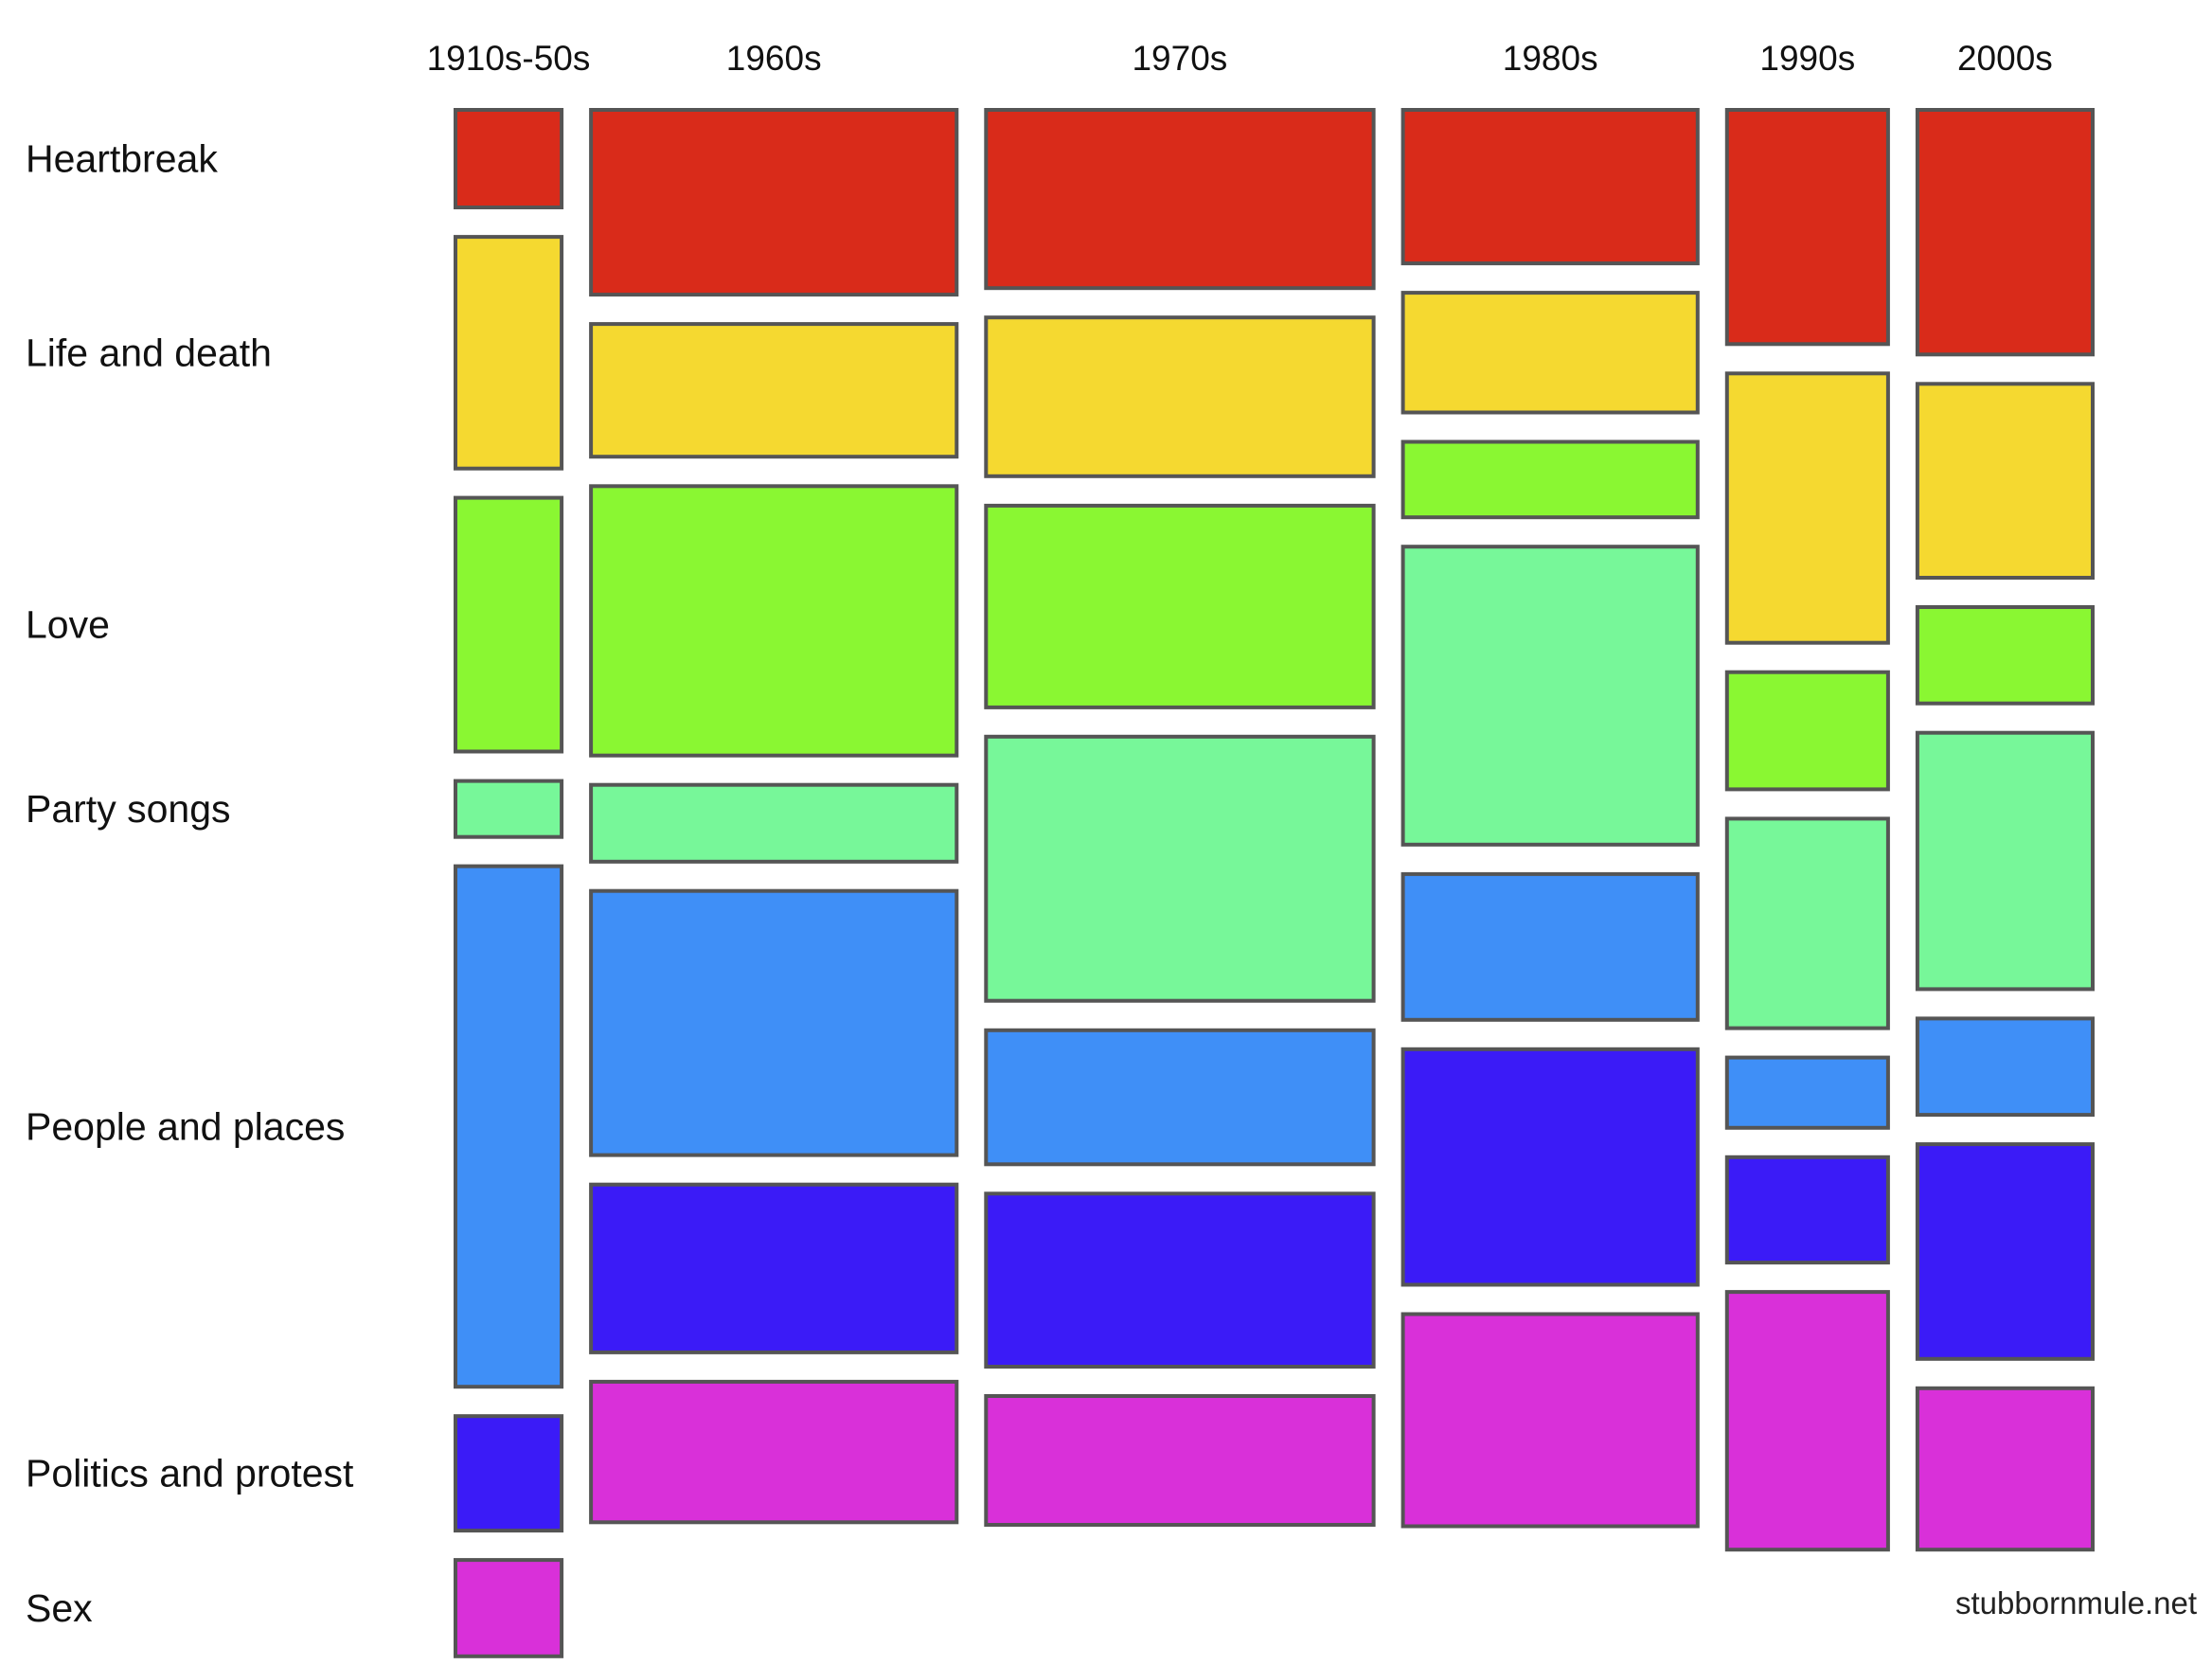 The image size is (2212, 1665). What do you see at coordinates (1180, 396) in the screenshot?
I see `cell-1970s-life-and-death` at bounding box center [1180, 396].